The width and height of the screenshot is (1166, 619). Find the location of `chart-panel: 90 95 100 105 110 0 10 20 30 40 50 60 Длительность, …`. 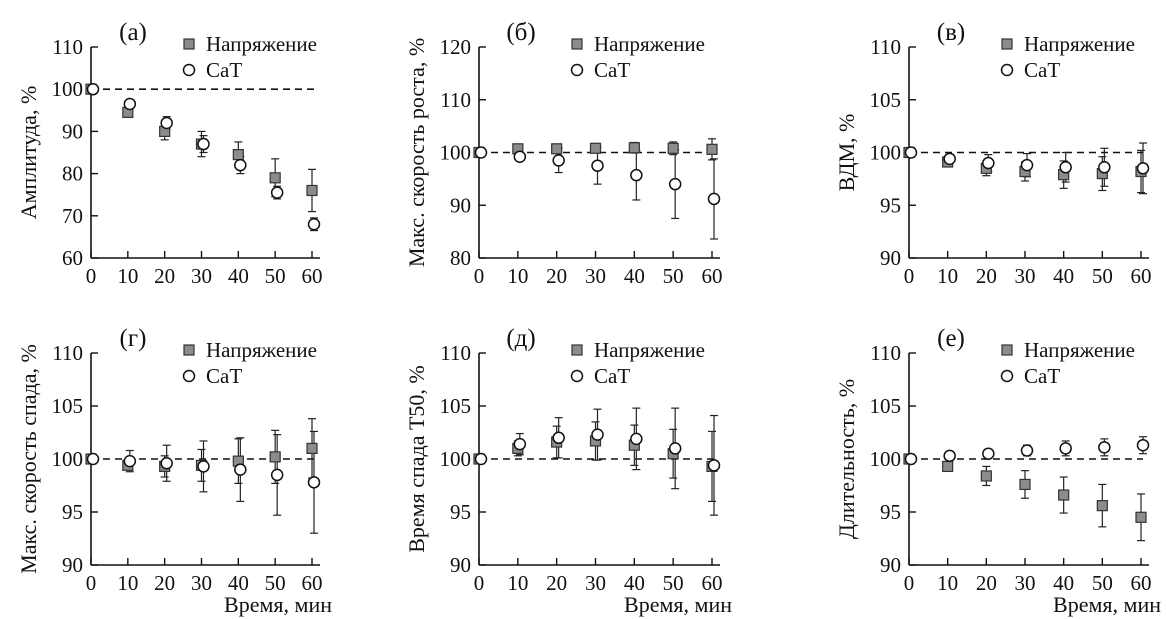

chart-panel: 90 95 100 105 110 0 10 20 30 40 50 60 Длительность, … is located at coordinates (993, 460).